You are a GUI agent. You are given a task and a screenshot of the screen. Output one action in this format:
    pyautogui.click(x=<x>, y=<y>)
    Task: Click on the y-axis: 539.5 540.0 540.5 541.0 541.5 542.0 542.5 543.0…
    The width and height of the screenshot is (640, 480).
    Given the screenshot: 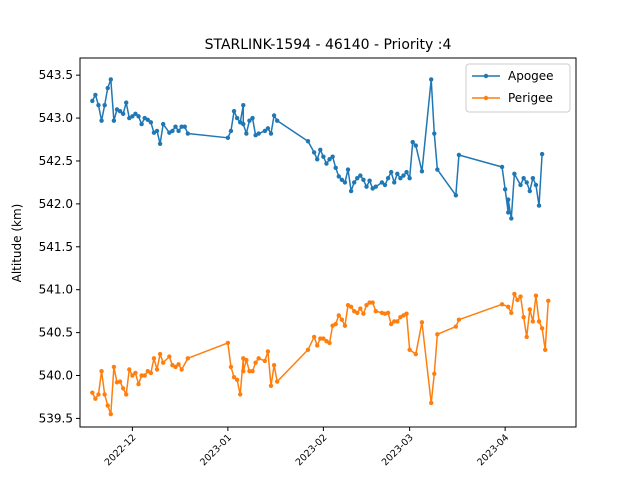 What is the action you would take?
    pyautogui.click(x=59, y=246)
    